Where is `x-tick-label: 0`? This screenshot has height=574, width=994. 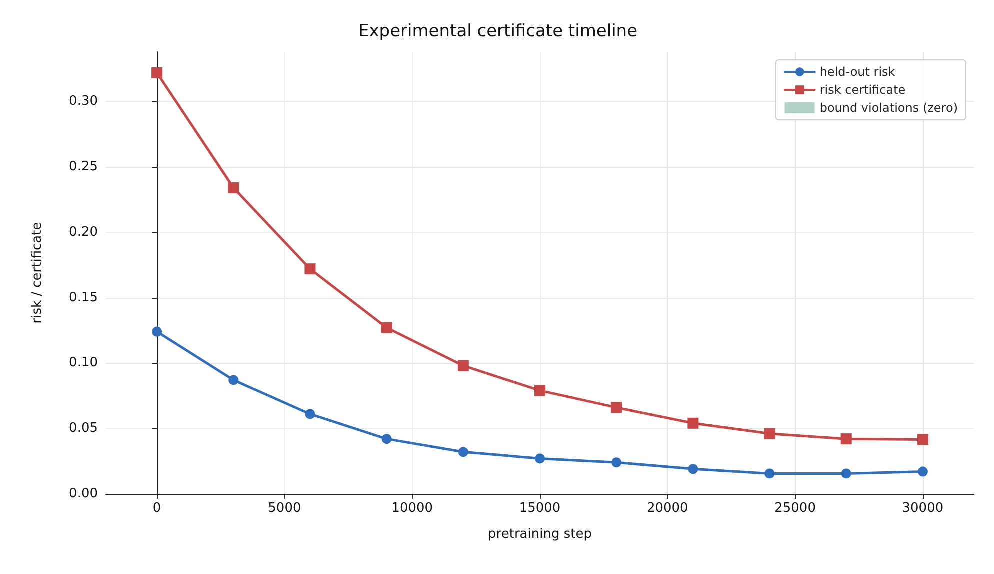 x-tick-label: 0 is located at coordinates (157, 508).